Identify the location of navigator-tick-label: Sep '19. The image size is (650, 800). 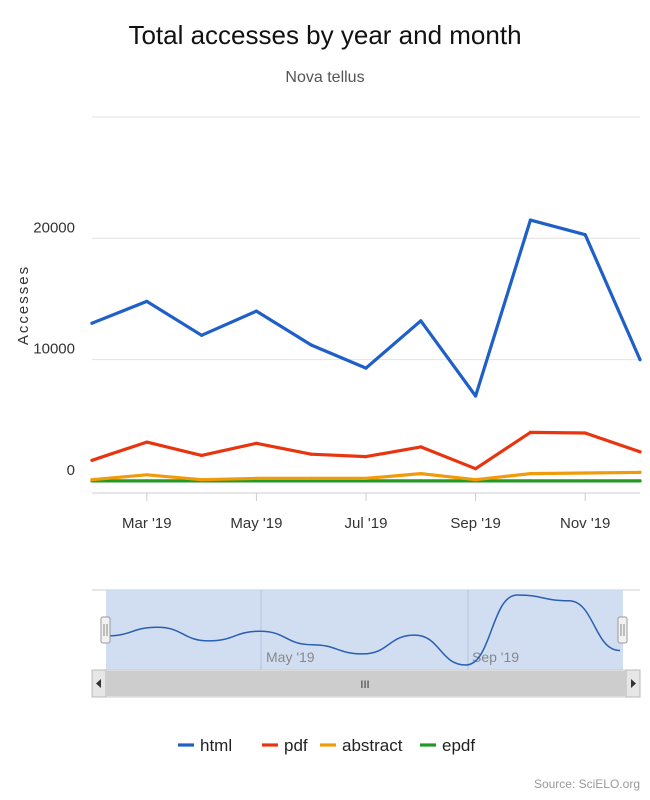
(495, 657).